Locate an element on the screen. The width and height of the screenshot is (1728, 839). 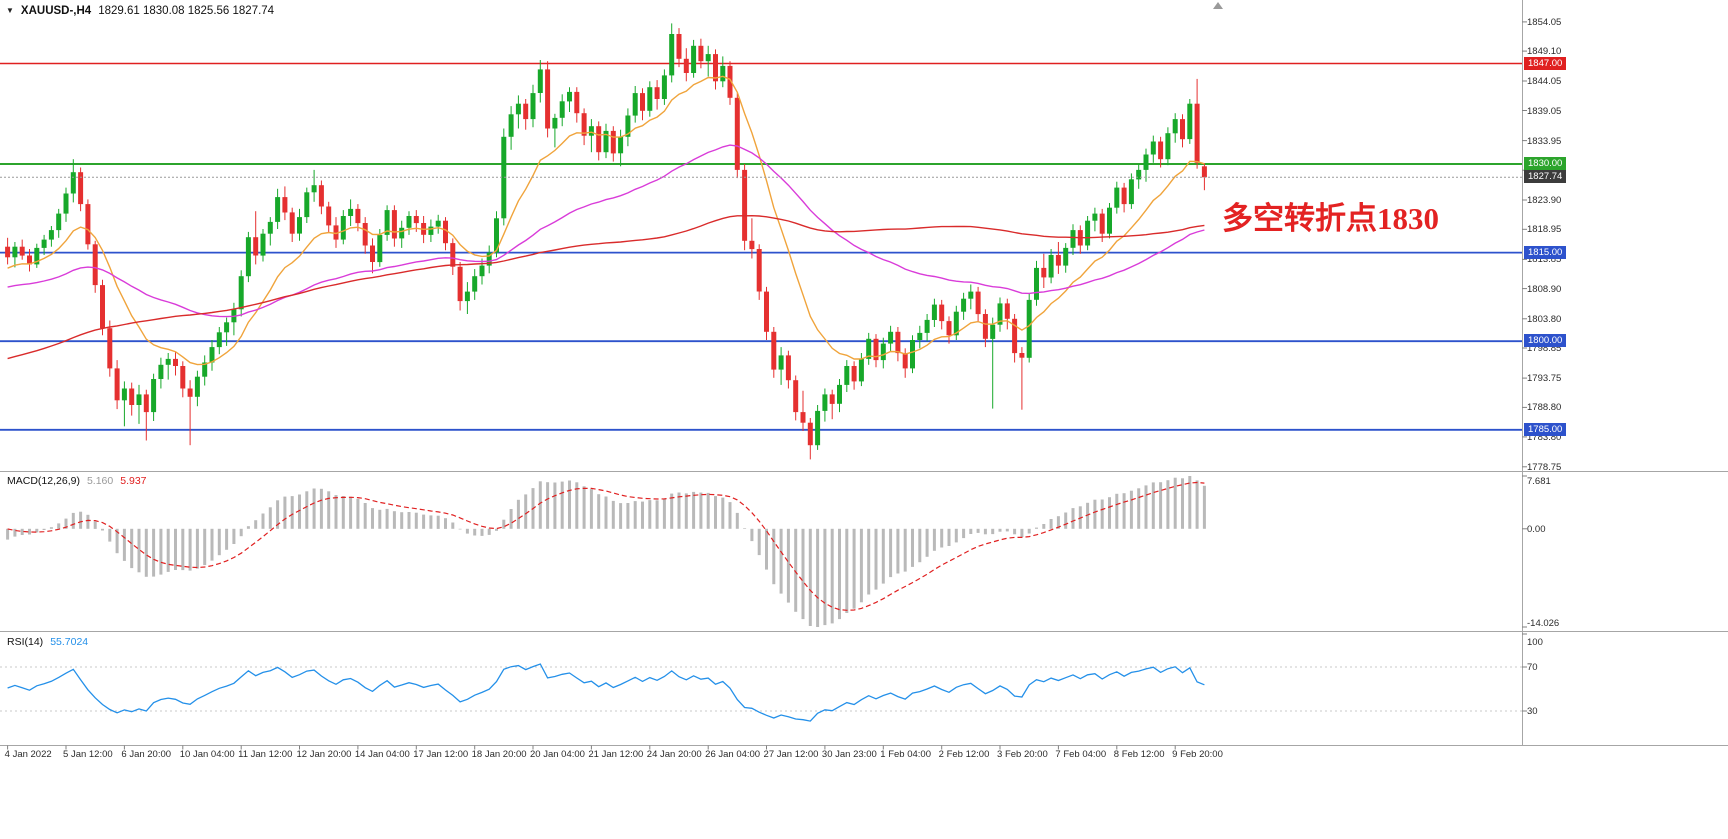
macd-main-value: 5.160 is located at coordinates (100, 481).